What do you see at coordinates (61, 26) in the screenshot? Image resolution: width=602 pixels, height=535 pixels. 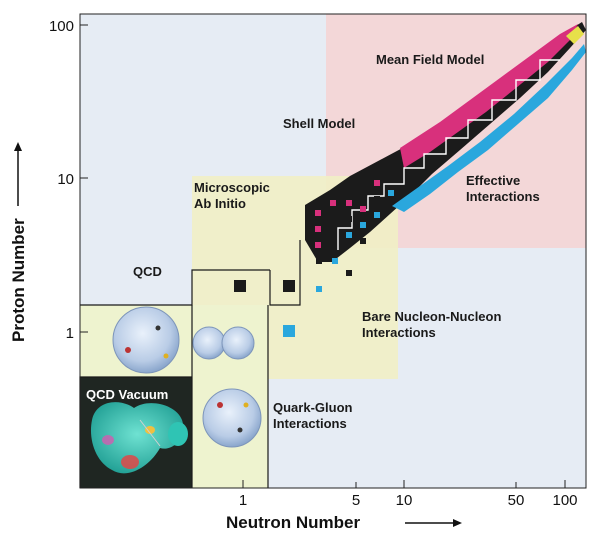 I see `y-tick-100: 100` at bounding box center [61, 26].